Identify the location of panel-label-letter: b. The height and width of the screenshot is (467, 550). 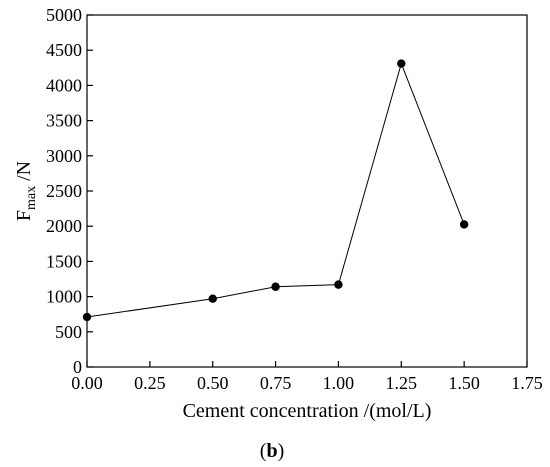
(271, 451).